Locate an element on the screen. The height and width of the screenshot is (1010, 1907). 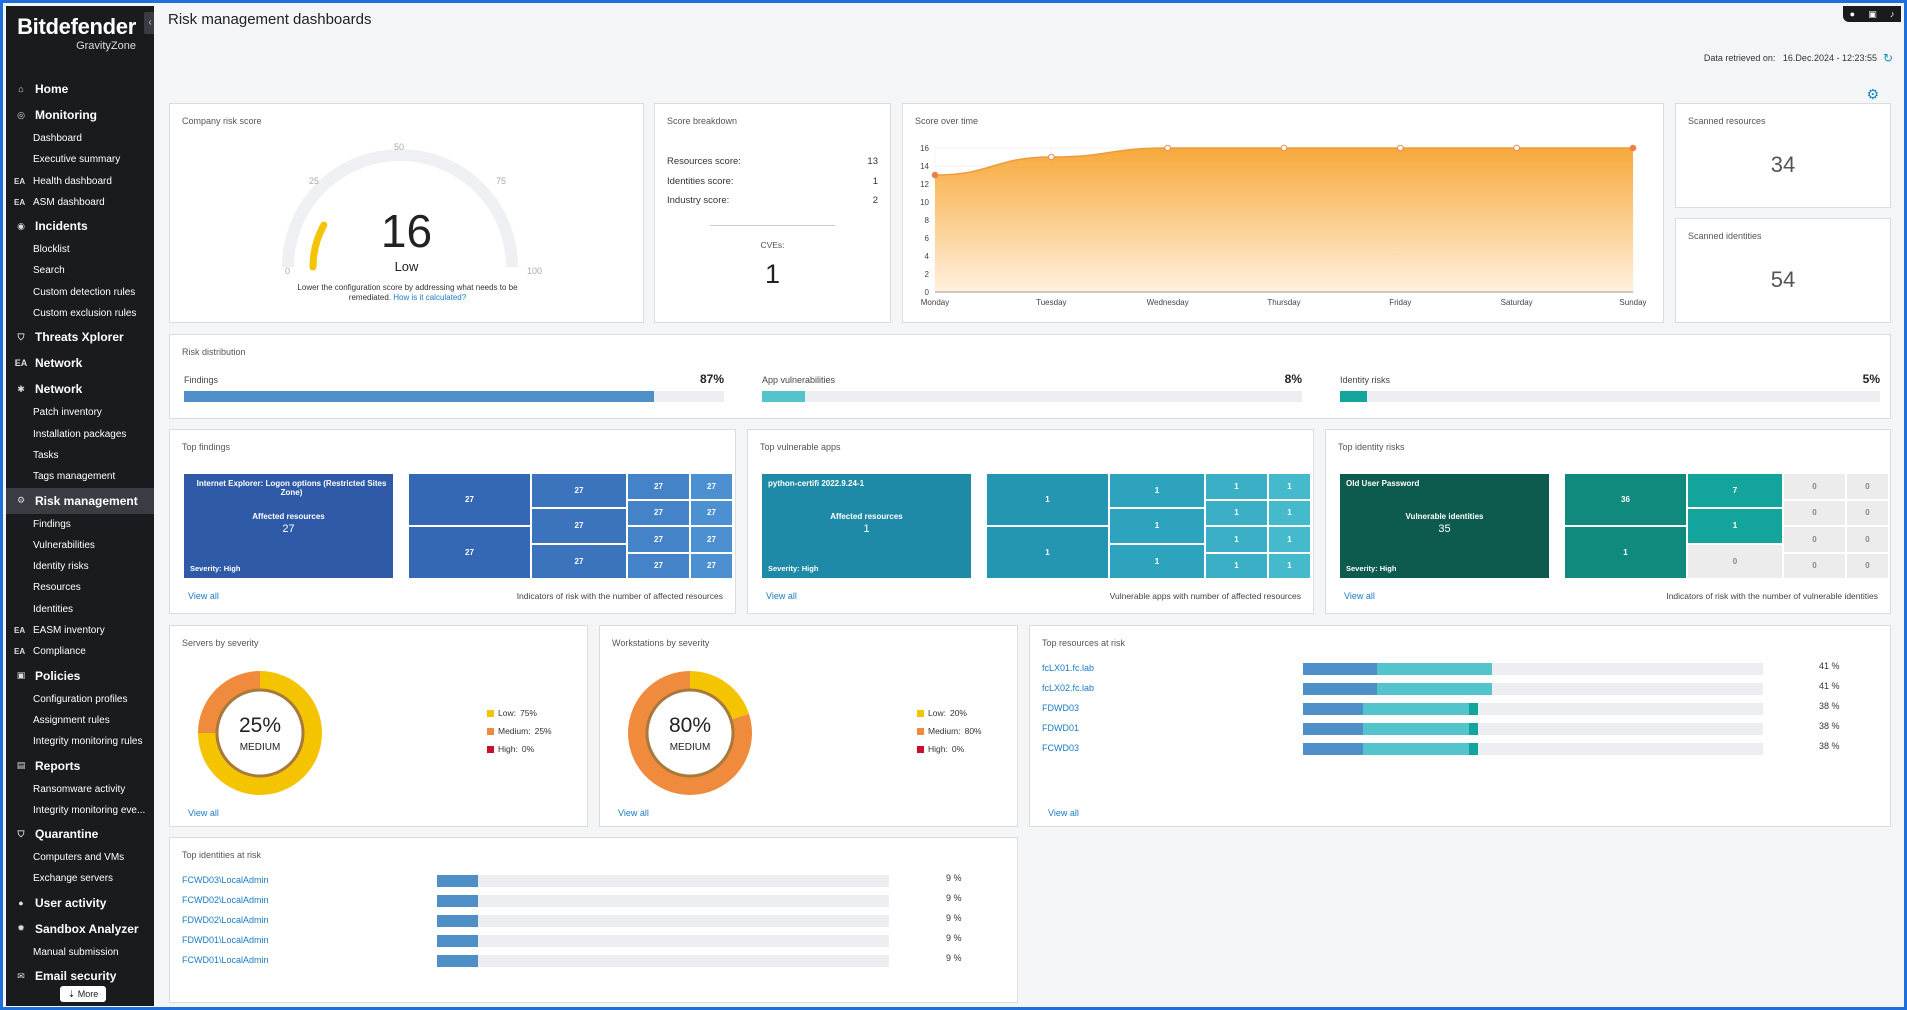
resource-link: fcLX01.fc.lab is located at coordinates (1068, 668).